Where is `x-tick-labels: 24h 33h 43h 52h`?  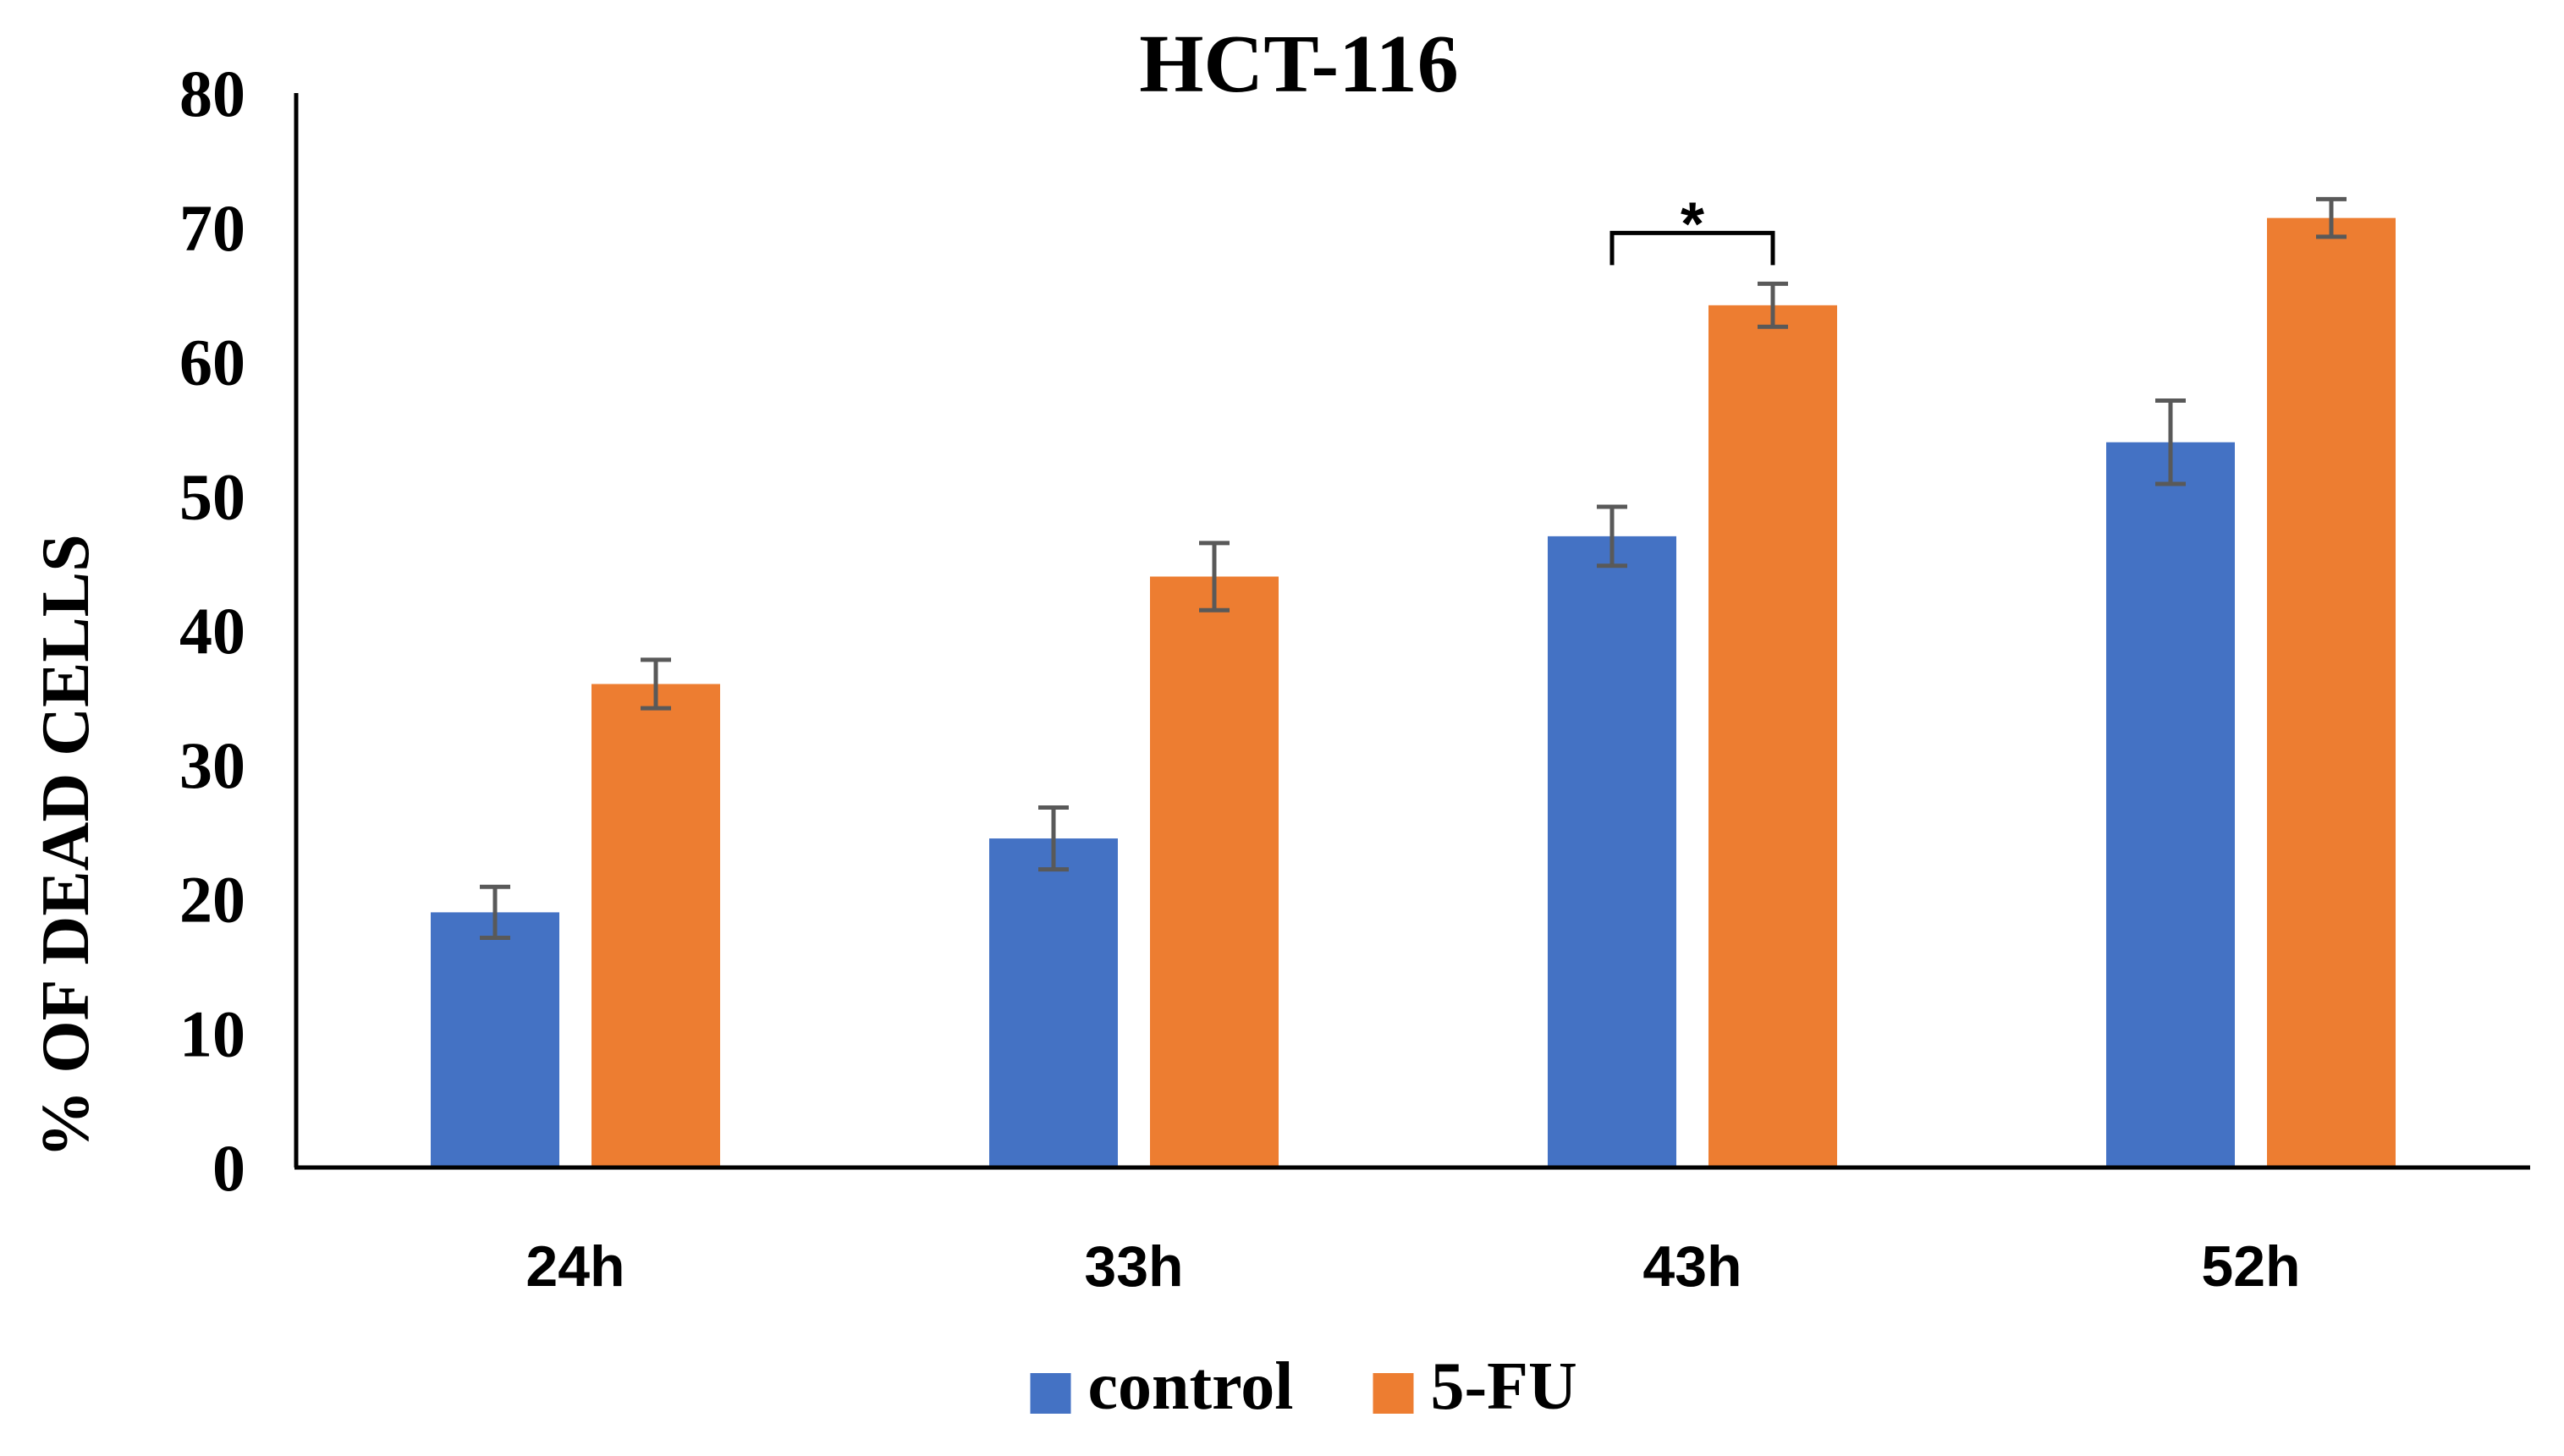 x-tick-labels: 24h 33h 43h 52h is located at coordinates (1413, 1267).